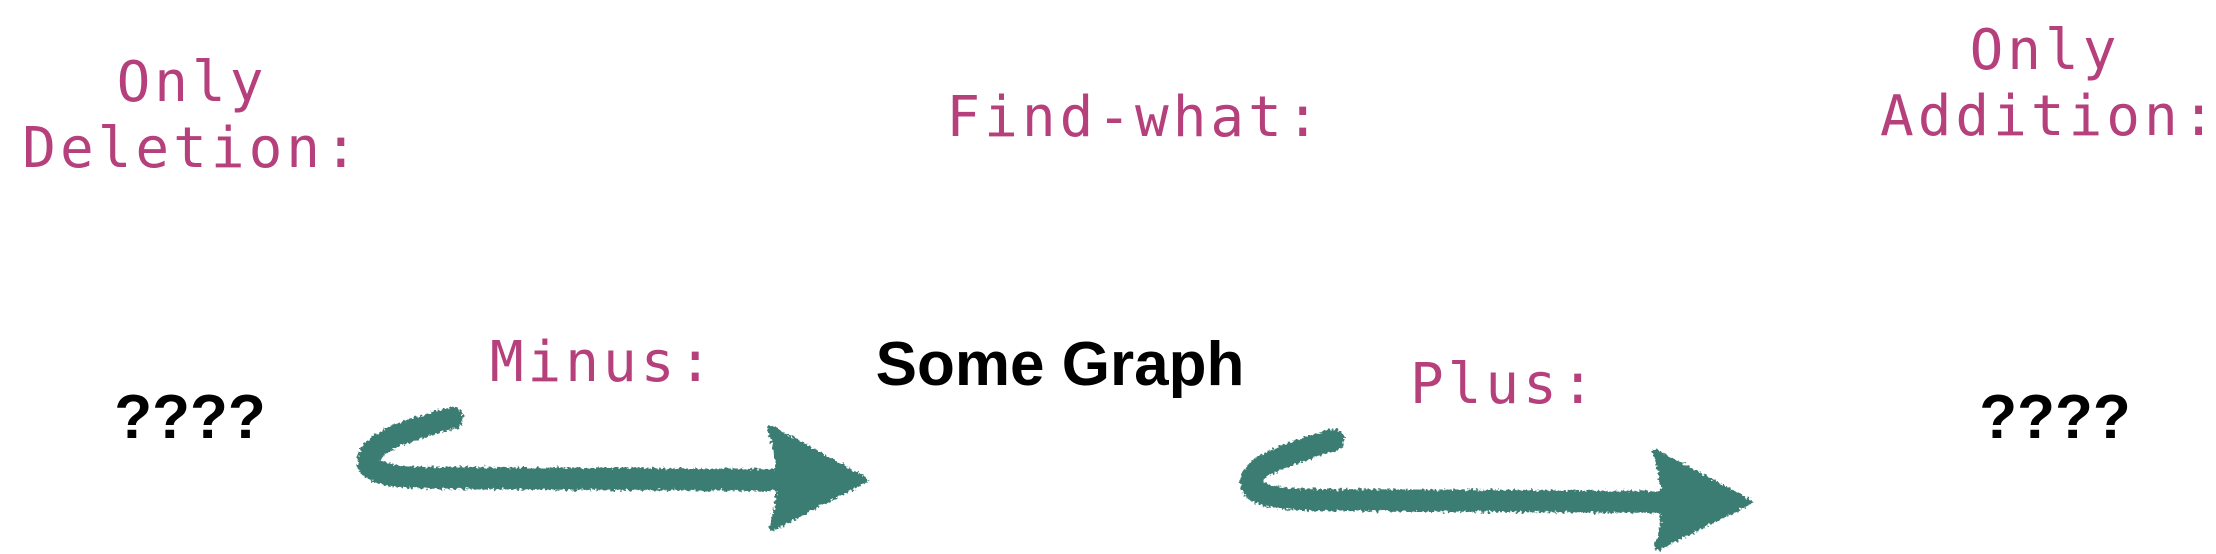 Image resolution: width=2216 pixels, height=554 pixels. I want to click on only-addition-label: Only Addition:, so click(2048, 83).